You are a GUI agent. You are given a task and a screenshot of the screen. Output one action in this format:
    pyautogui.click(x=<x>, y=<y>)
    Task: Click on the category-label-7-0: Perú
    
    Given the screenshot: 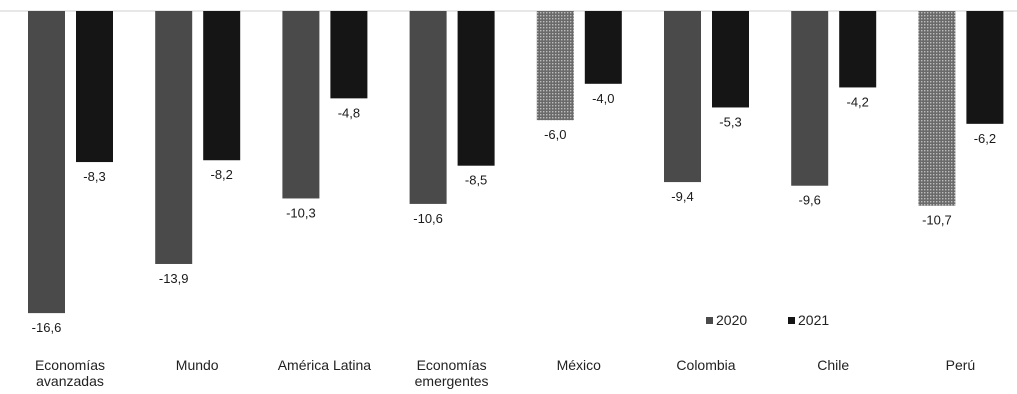 What is the action you would take?
    pyautogui.click(x=961, y=365)
    